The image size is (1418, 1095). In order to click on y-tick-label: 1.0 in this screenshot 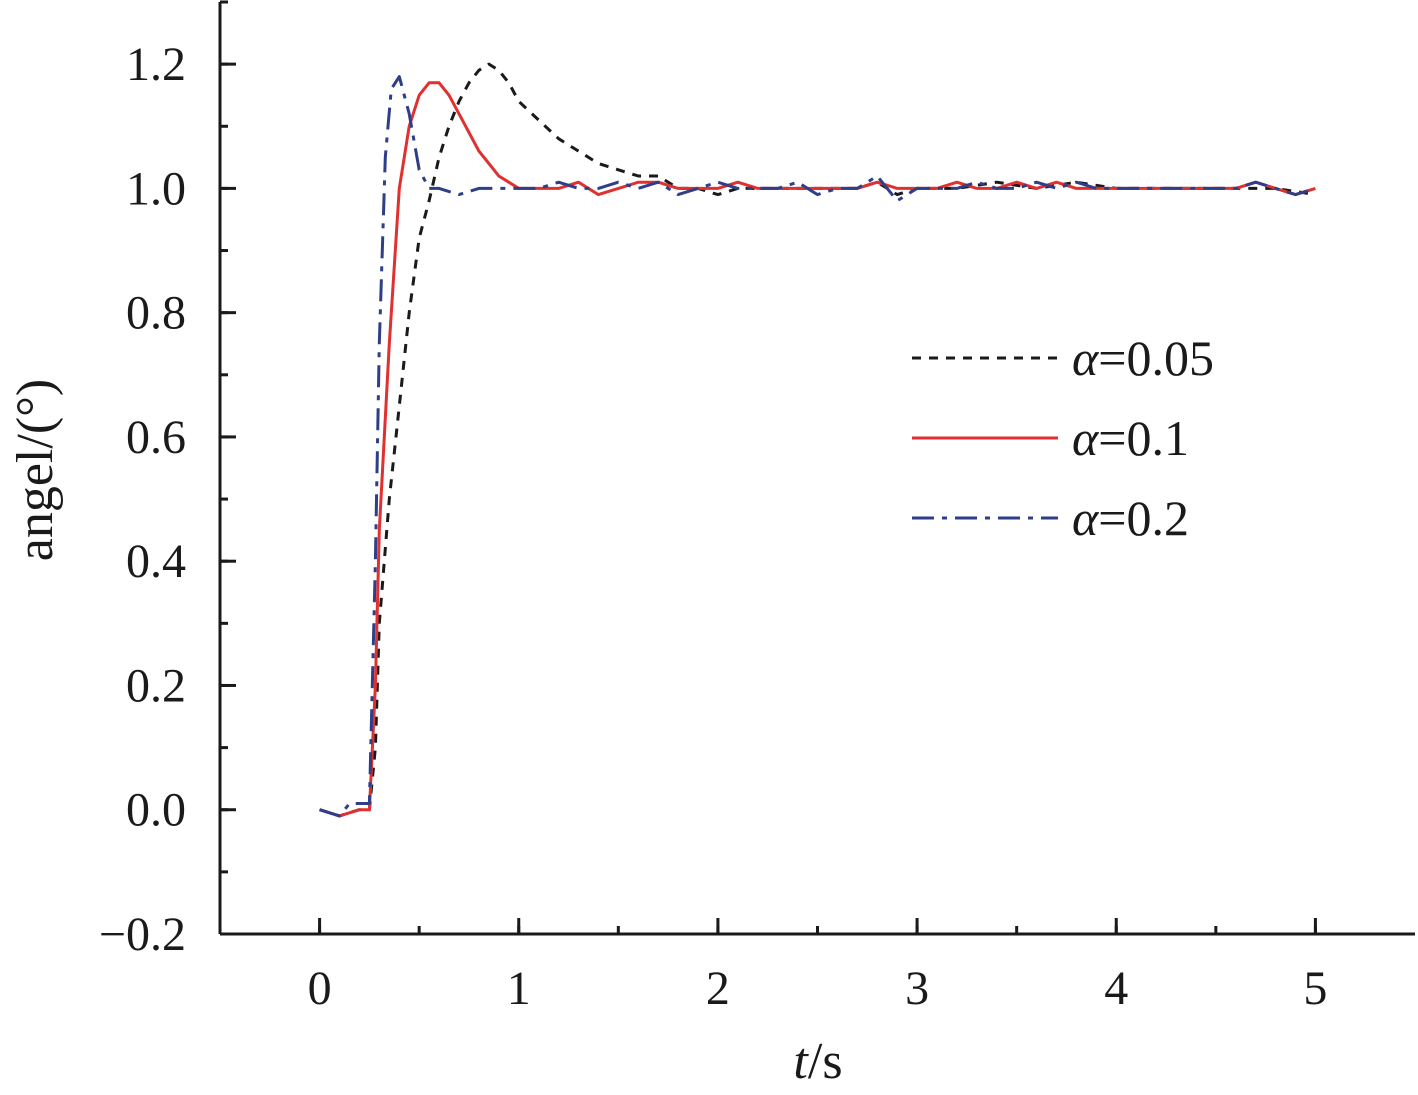, I will do `click(156, 188)`.